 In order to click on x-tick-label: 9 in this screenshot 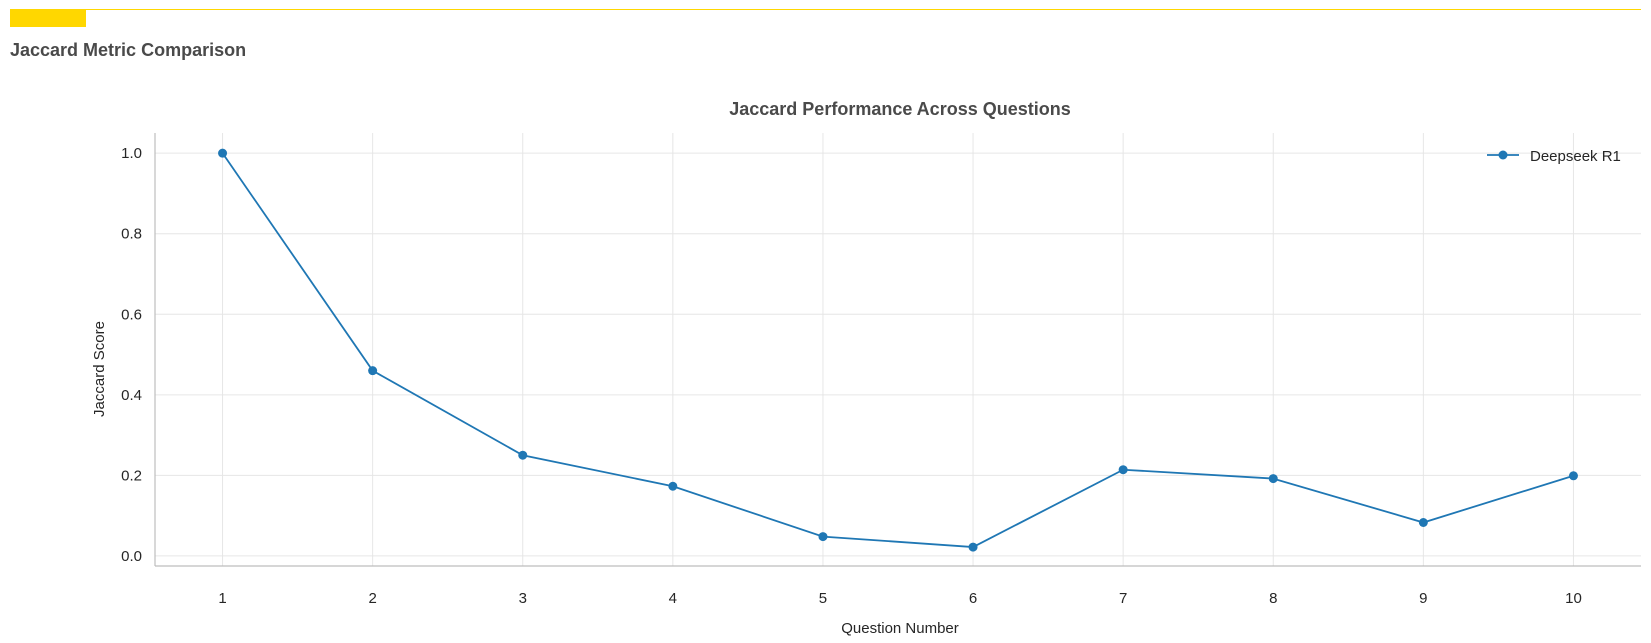, I will do `click(1423, 598)`.